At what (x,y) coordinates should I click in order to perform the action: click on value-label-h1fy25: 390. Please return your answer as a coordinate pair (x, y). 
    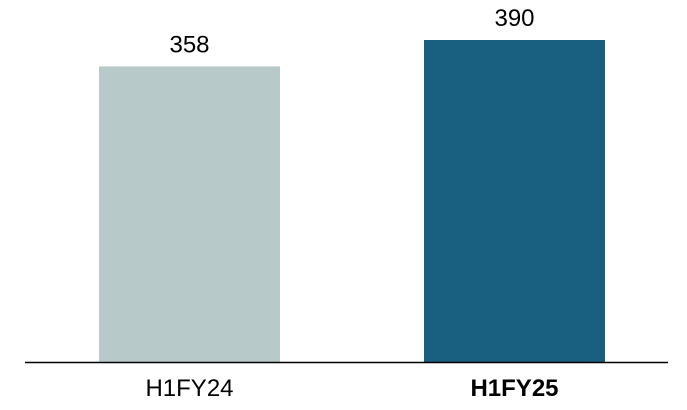
    Looking at the image, I should click on (514, 18).